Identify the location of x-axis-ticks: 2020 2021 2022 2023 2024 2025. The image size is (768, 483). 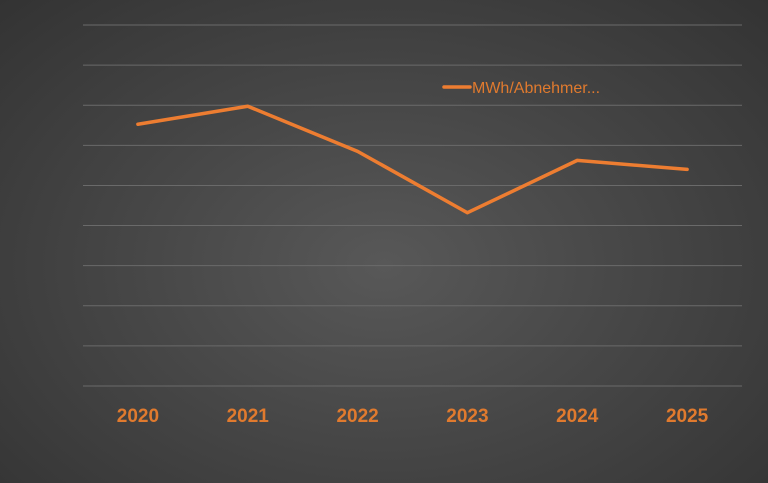
(413, 416).